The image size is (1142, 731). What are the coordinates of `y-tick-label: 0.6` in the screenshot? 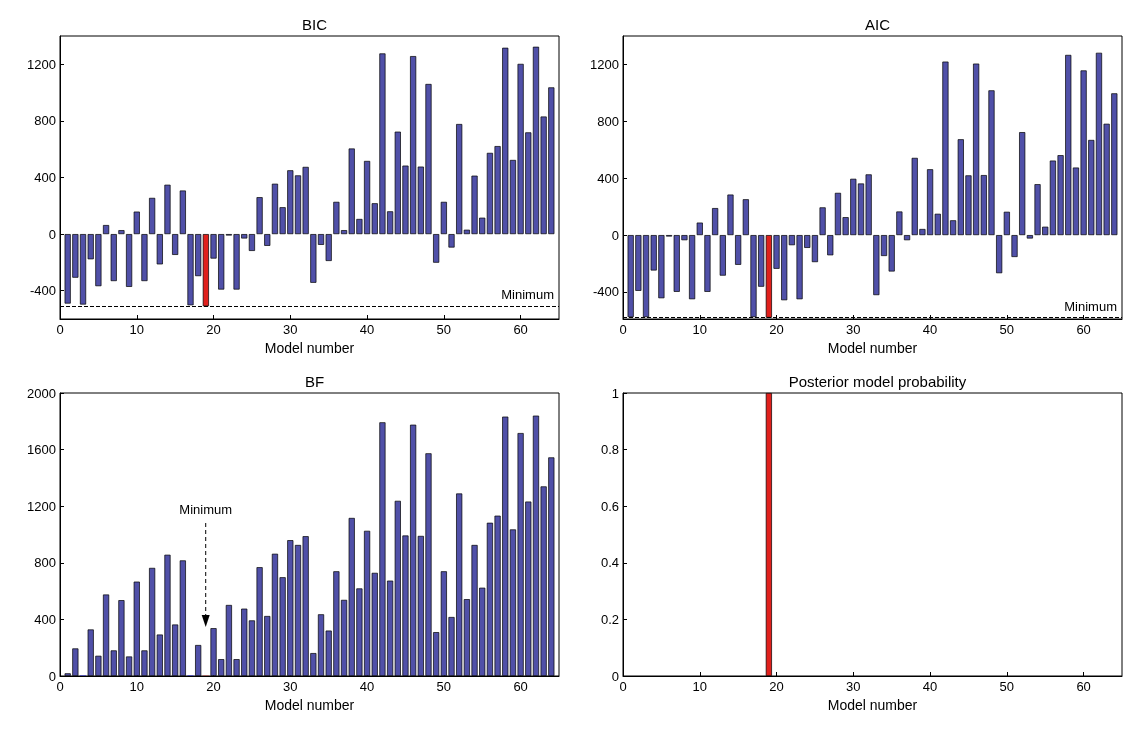 It's located at (609, 506).